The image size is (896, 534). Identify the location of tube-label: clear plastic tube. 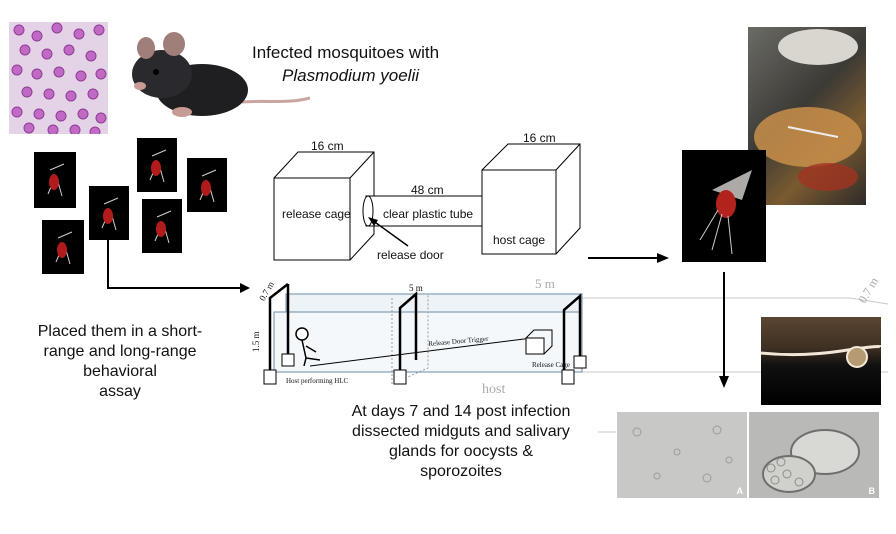
(428, 214).